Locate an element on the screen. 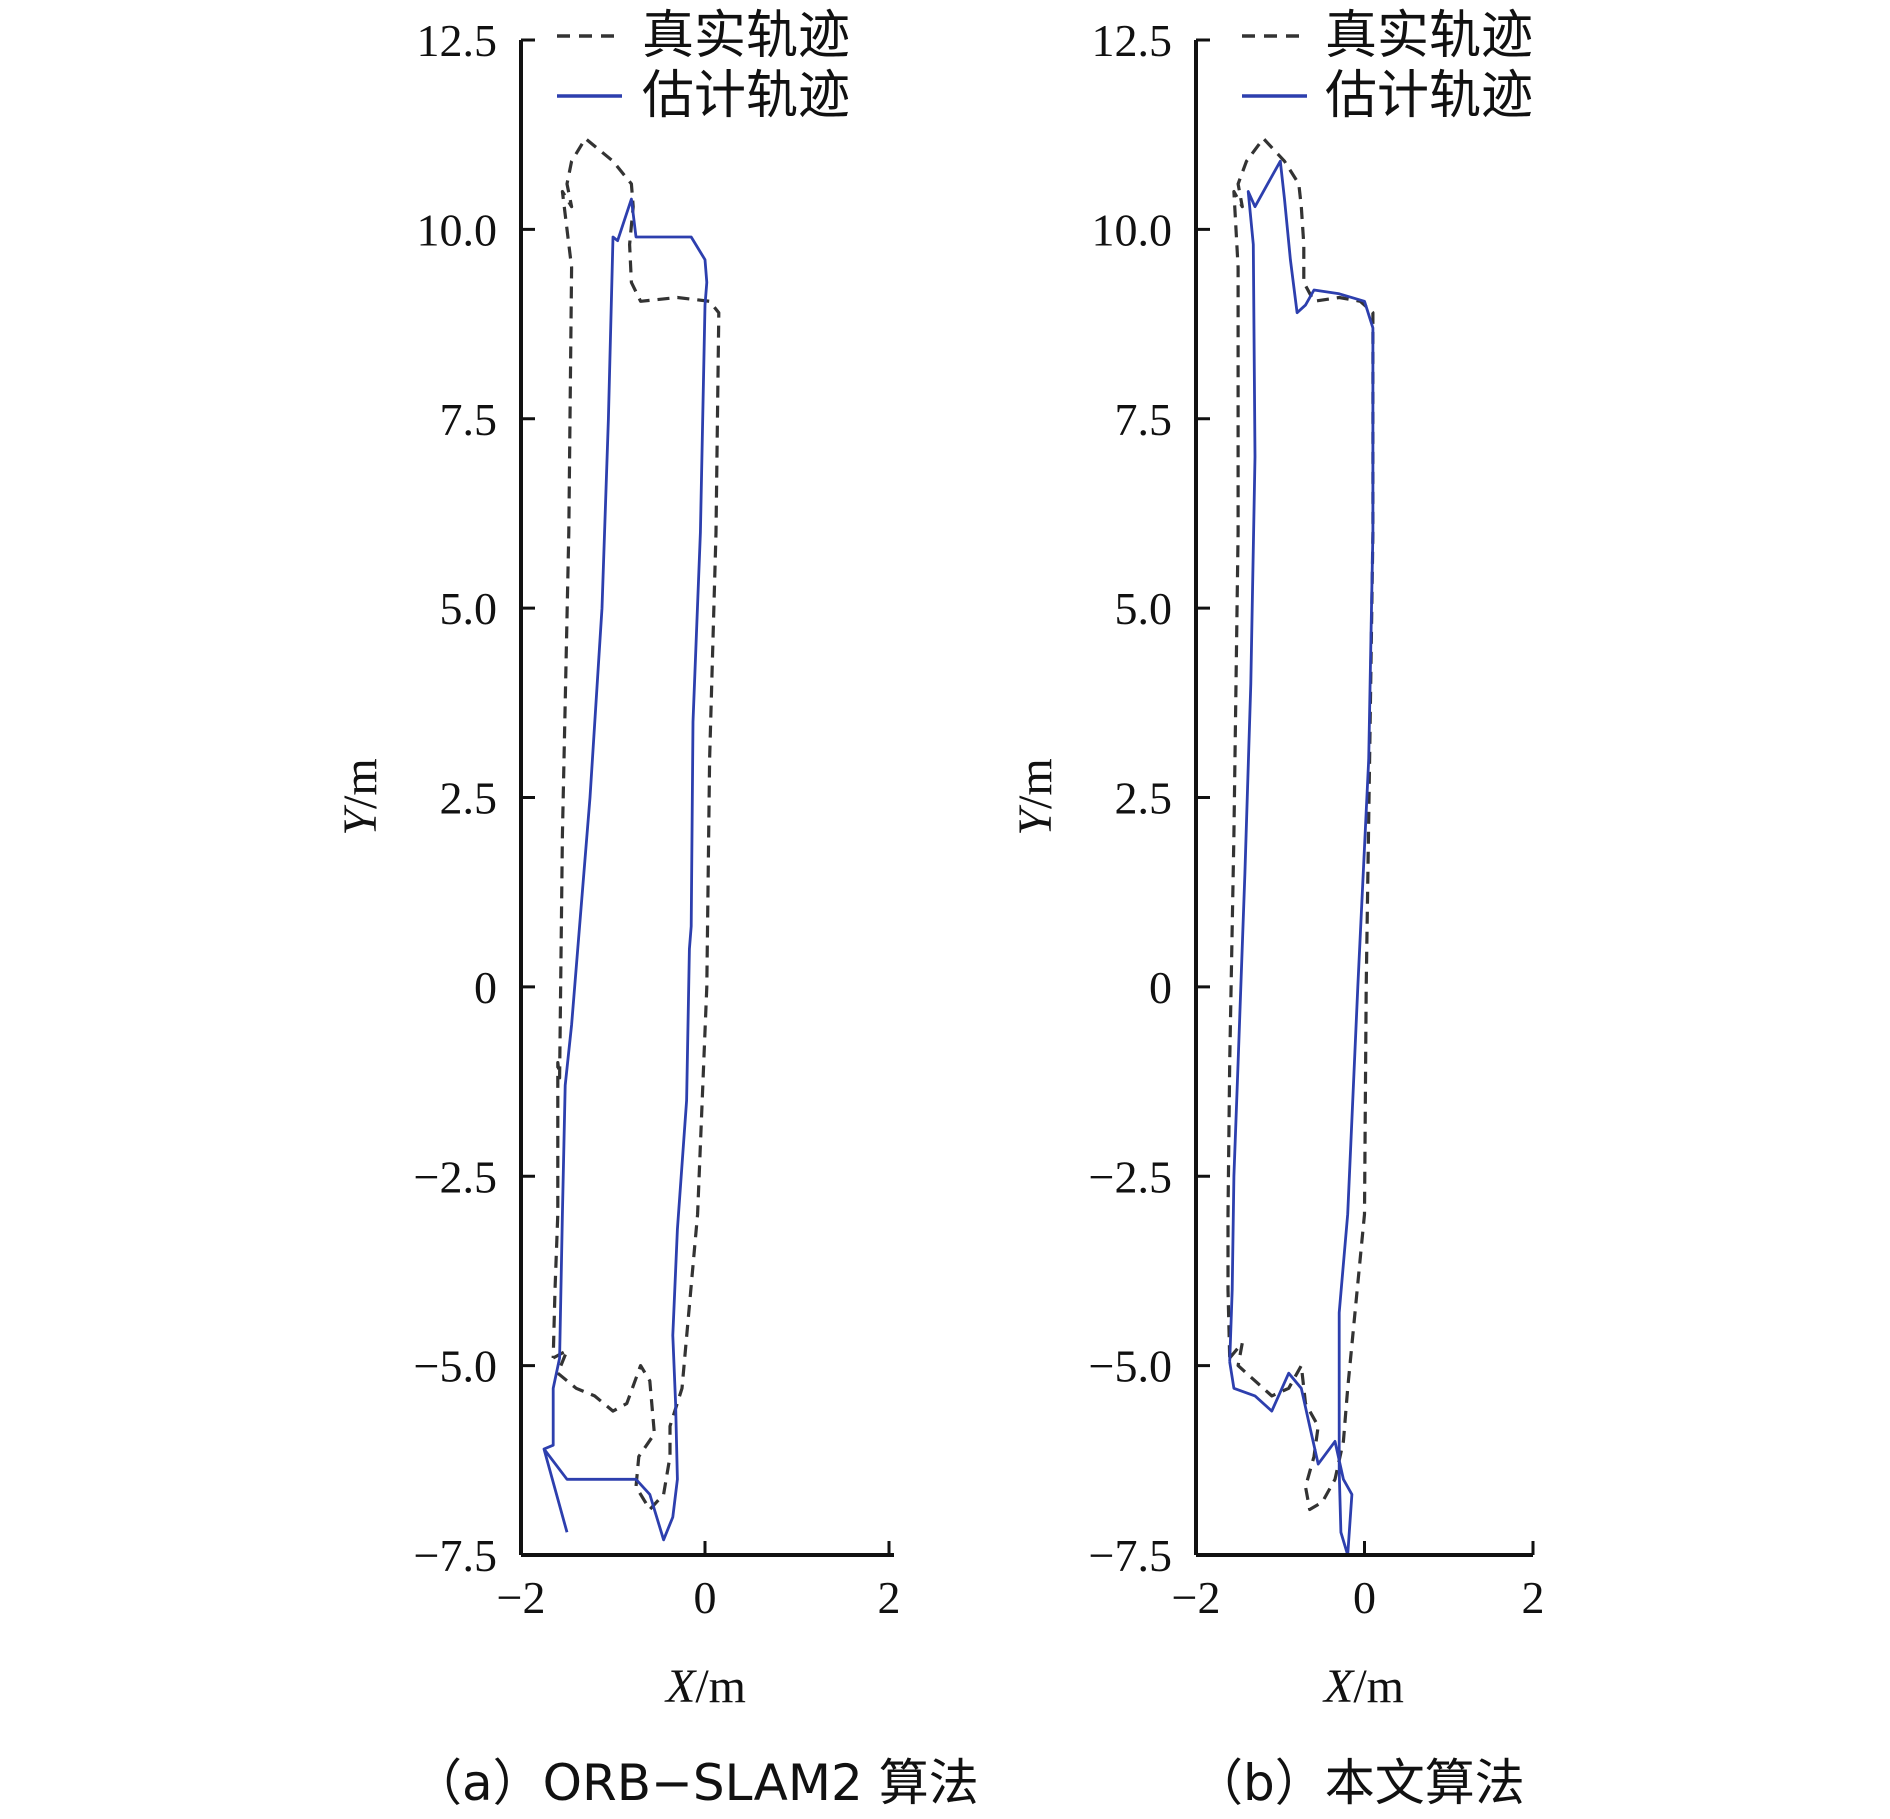 Image resolution: width=1890 pixels, height=1819 pixels. legend-b-est-label: 估计轨迹 is located at coordinates (1429, 96).